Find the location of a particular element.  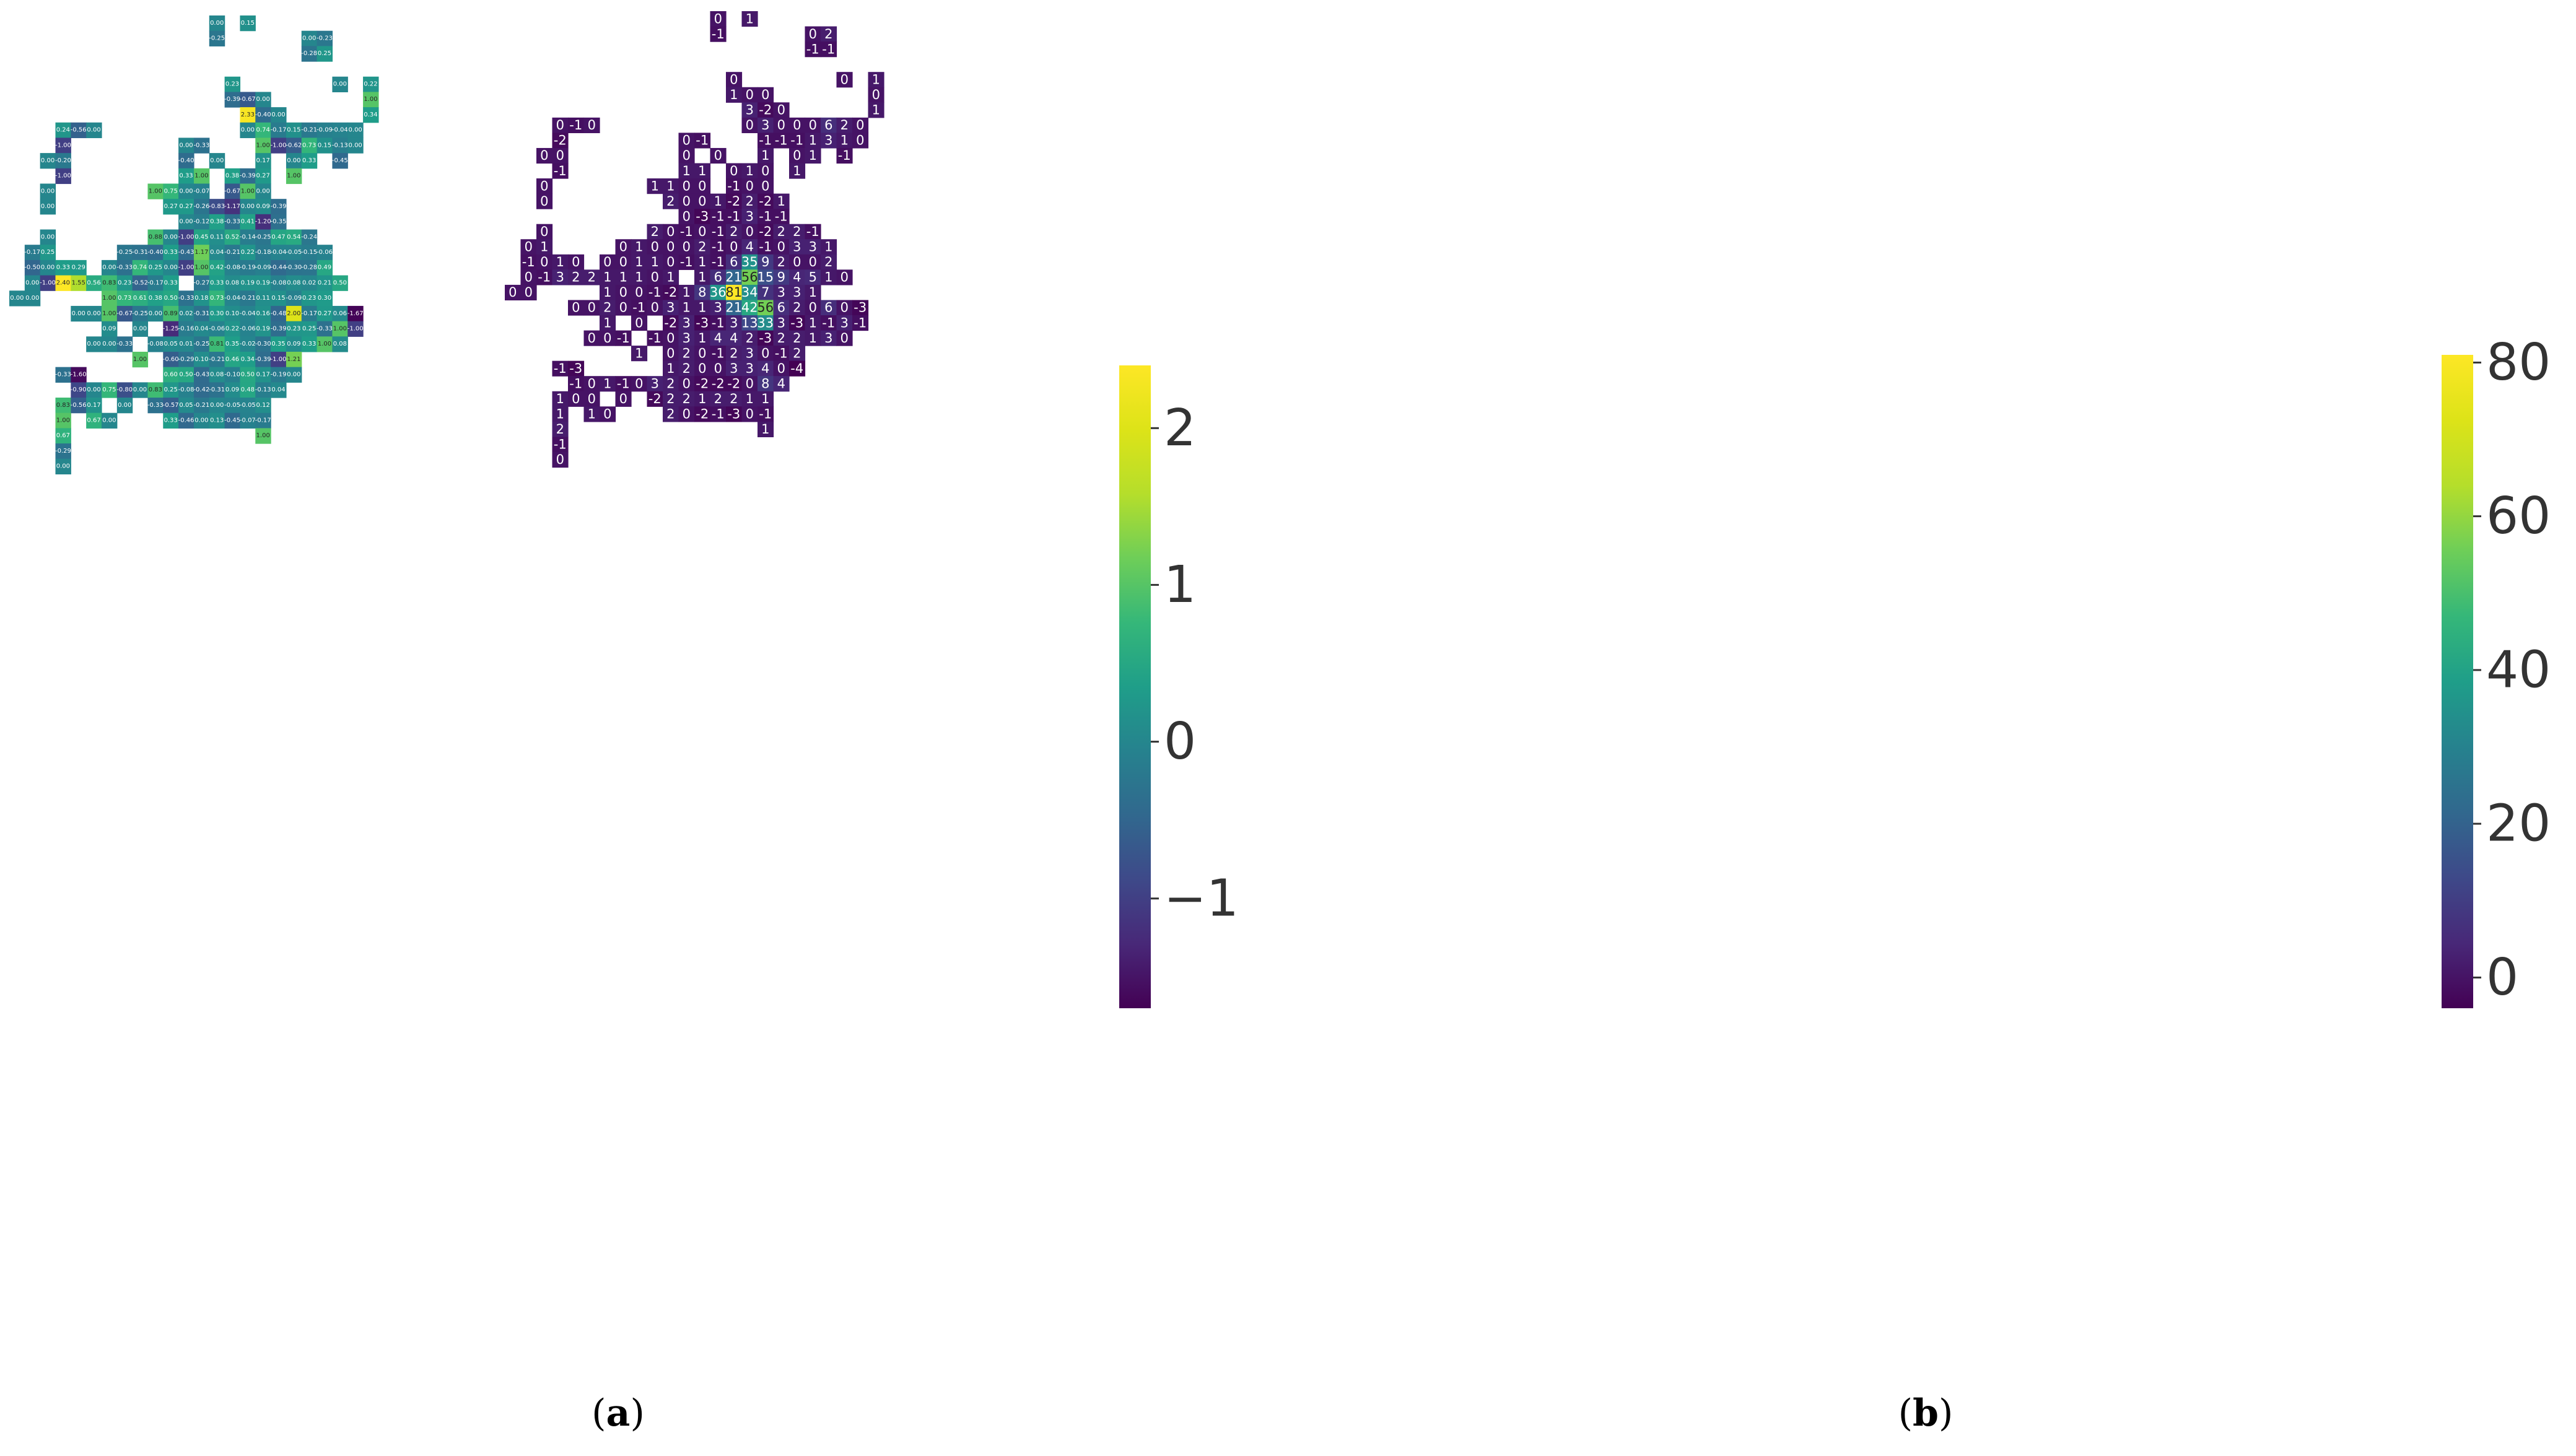

heatmap-cell: -0.26 is located at coordinates (201, 207).